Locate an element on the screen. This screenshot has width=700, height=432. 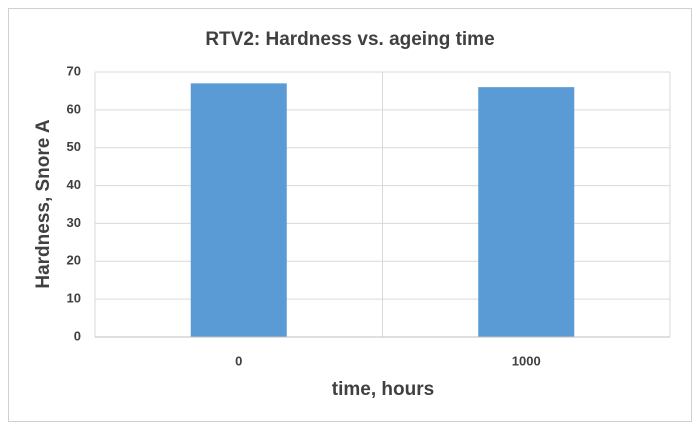
chart-title: RTV2: Hardness vs. ageing time is located at coordinates (349, 39).